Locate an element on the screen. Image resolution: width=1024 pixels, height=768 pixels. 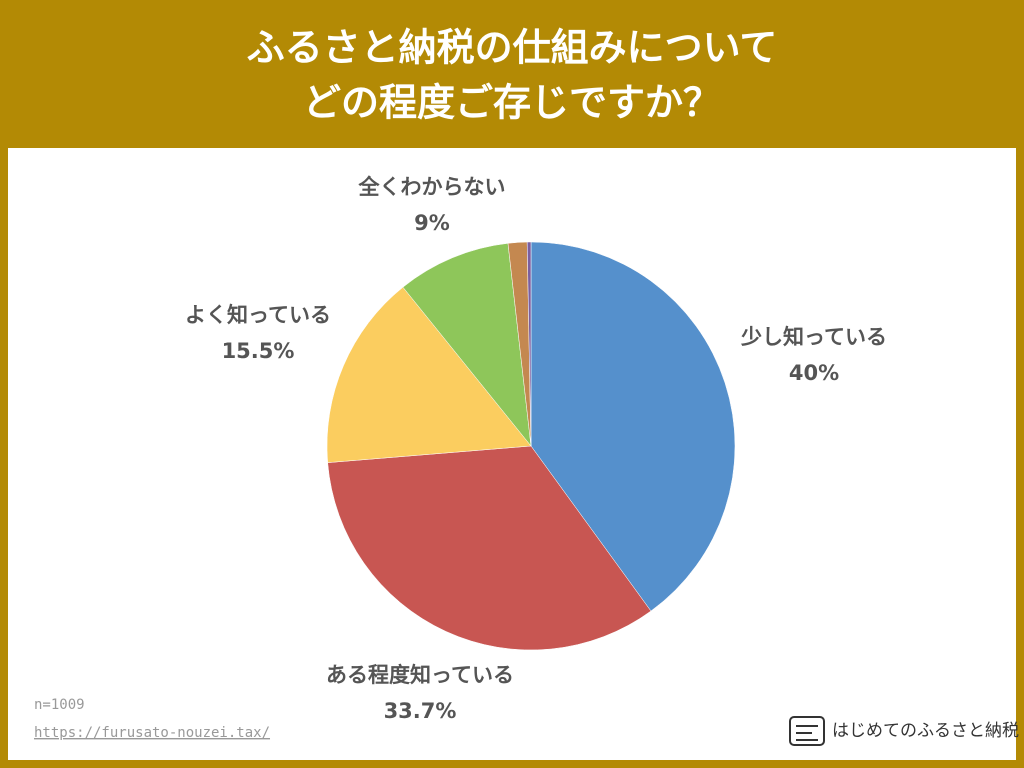
slice-label: 全くわからない is located at coordinates (432, 187).